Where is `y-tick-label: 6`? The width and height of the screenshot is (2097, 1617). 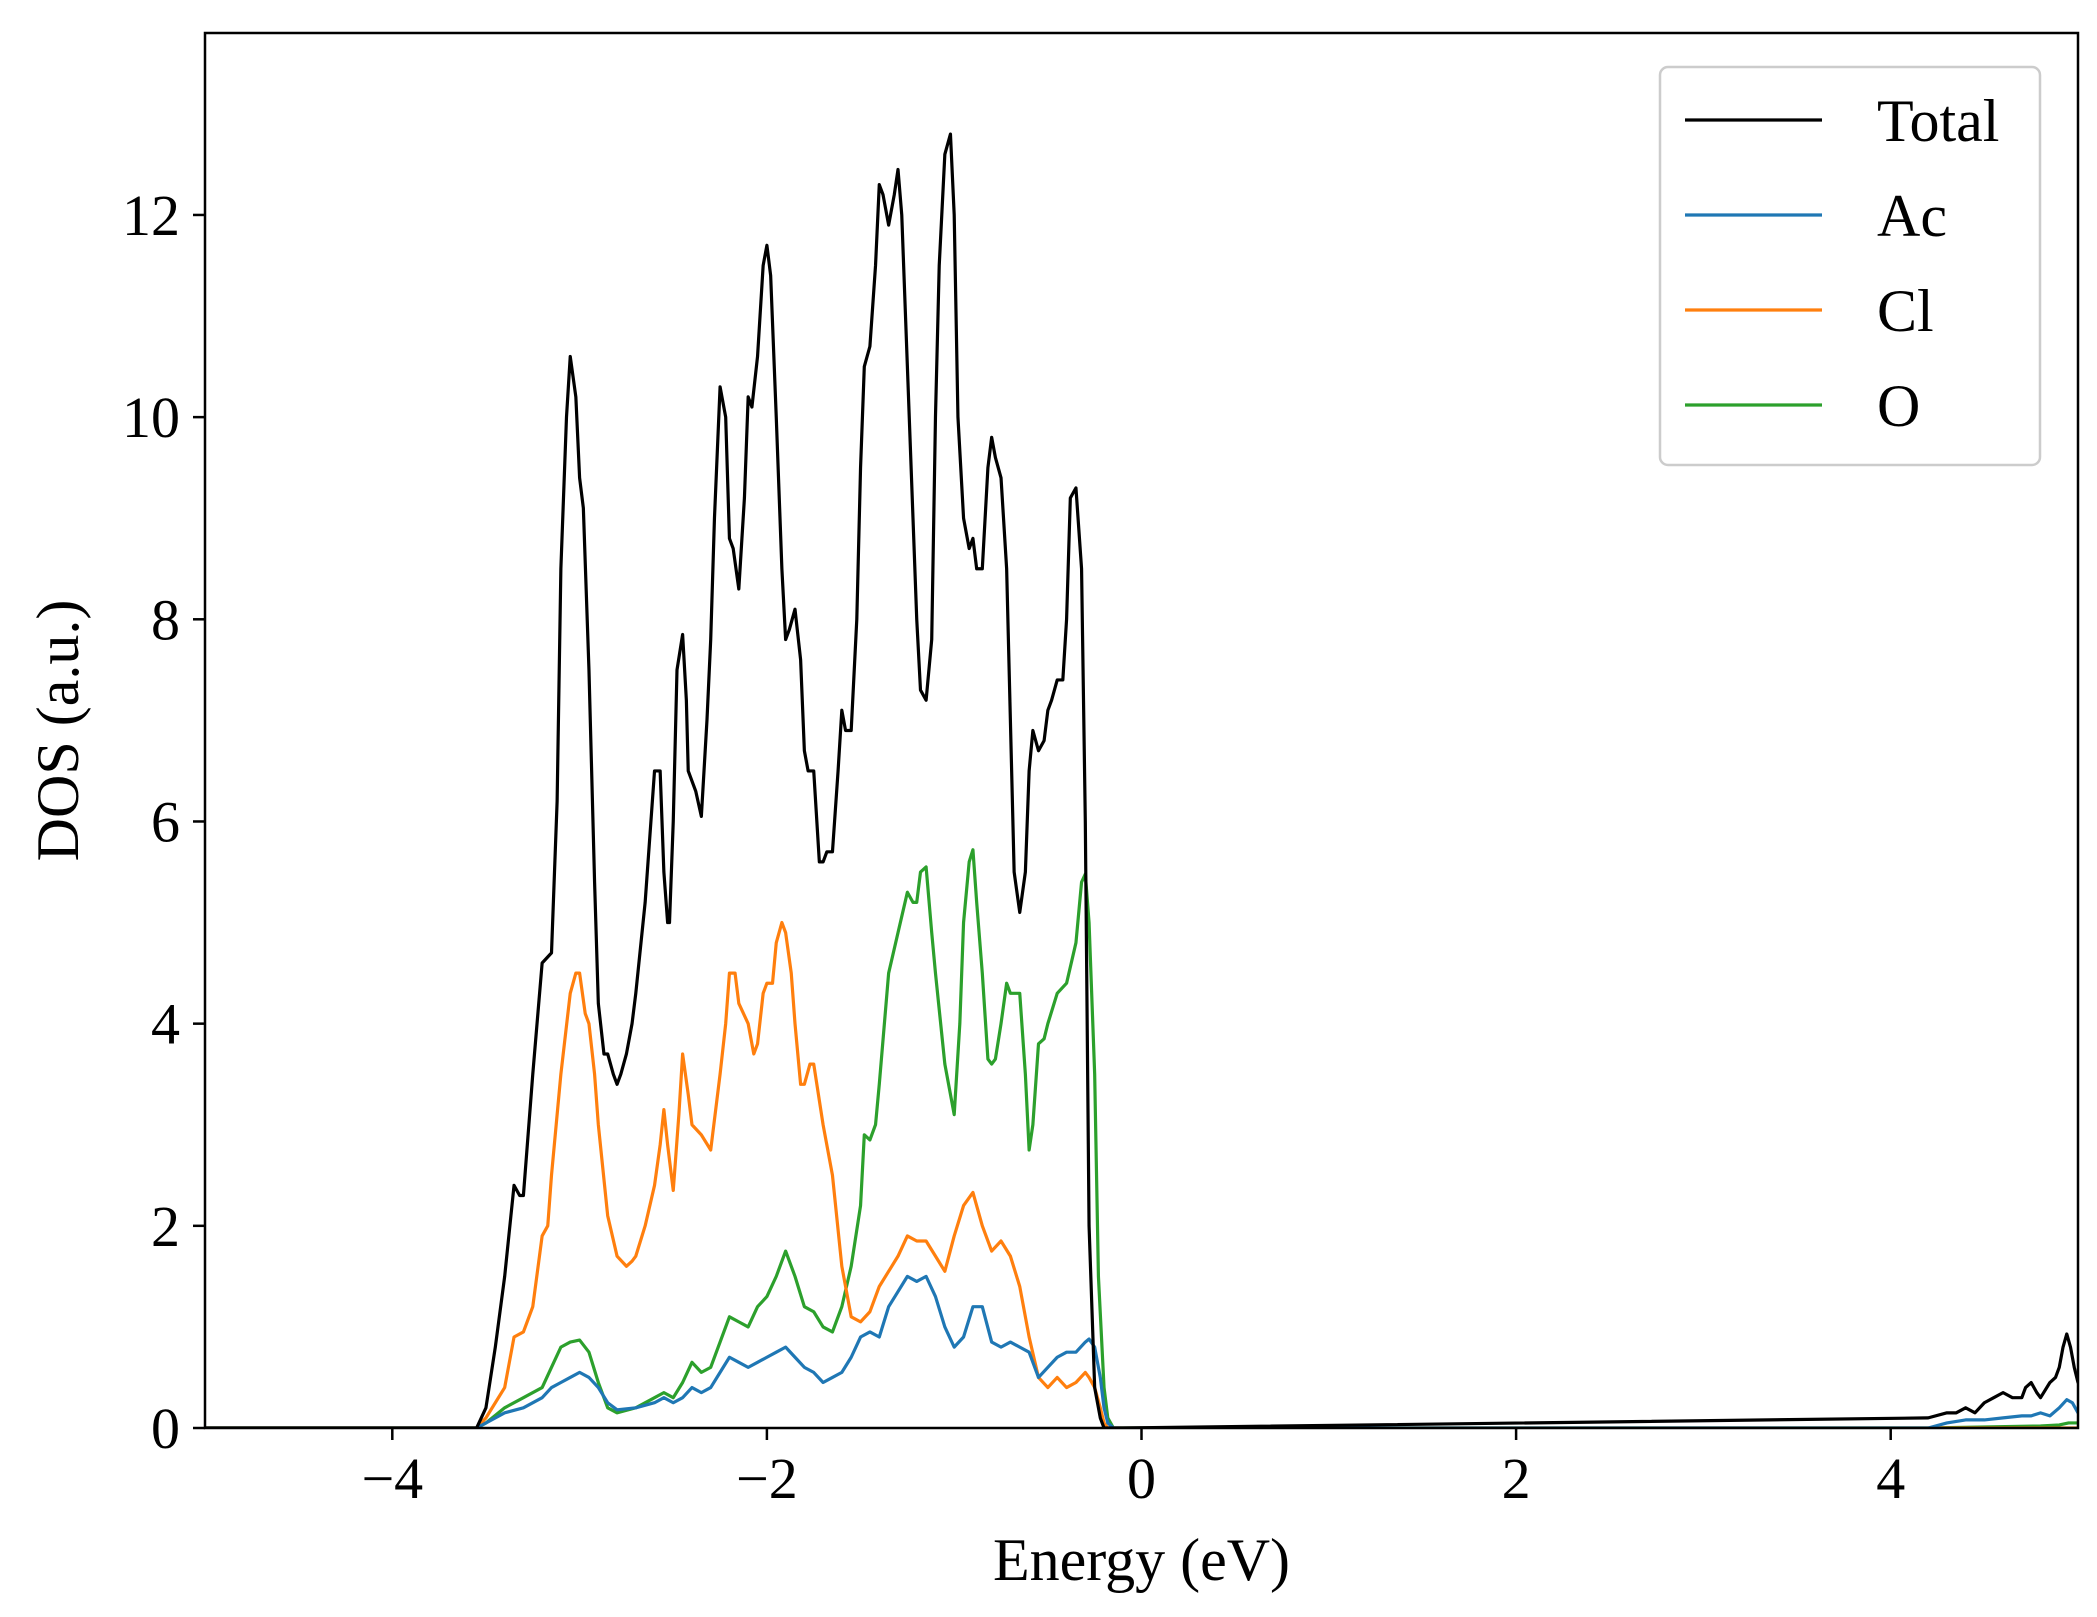
y-tick-label: 6 is located at coordinates (165, 821).